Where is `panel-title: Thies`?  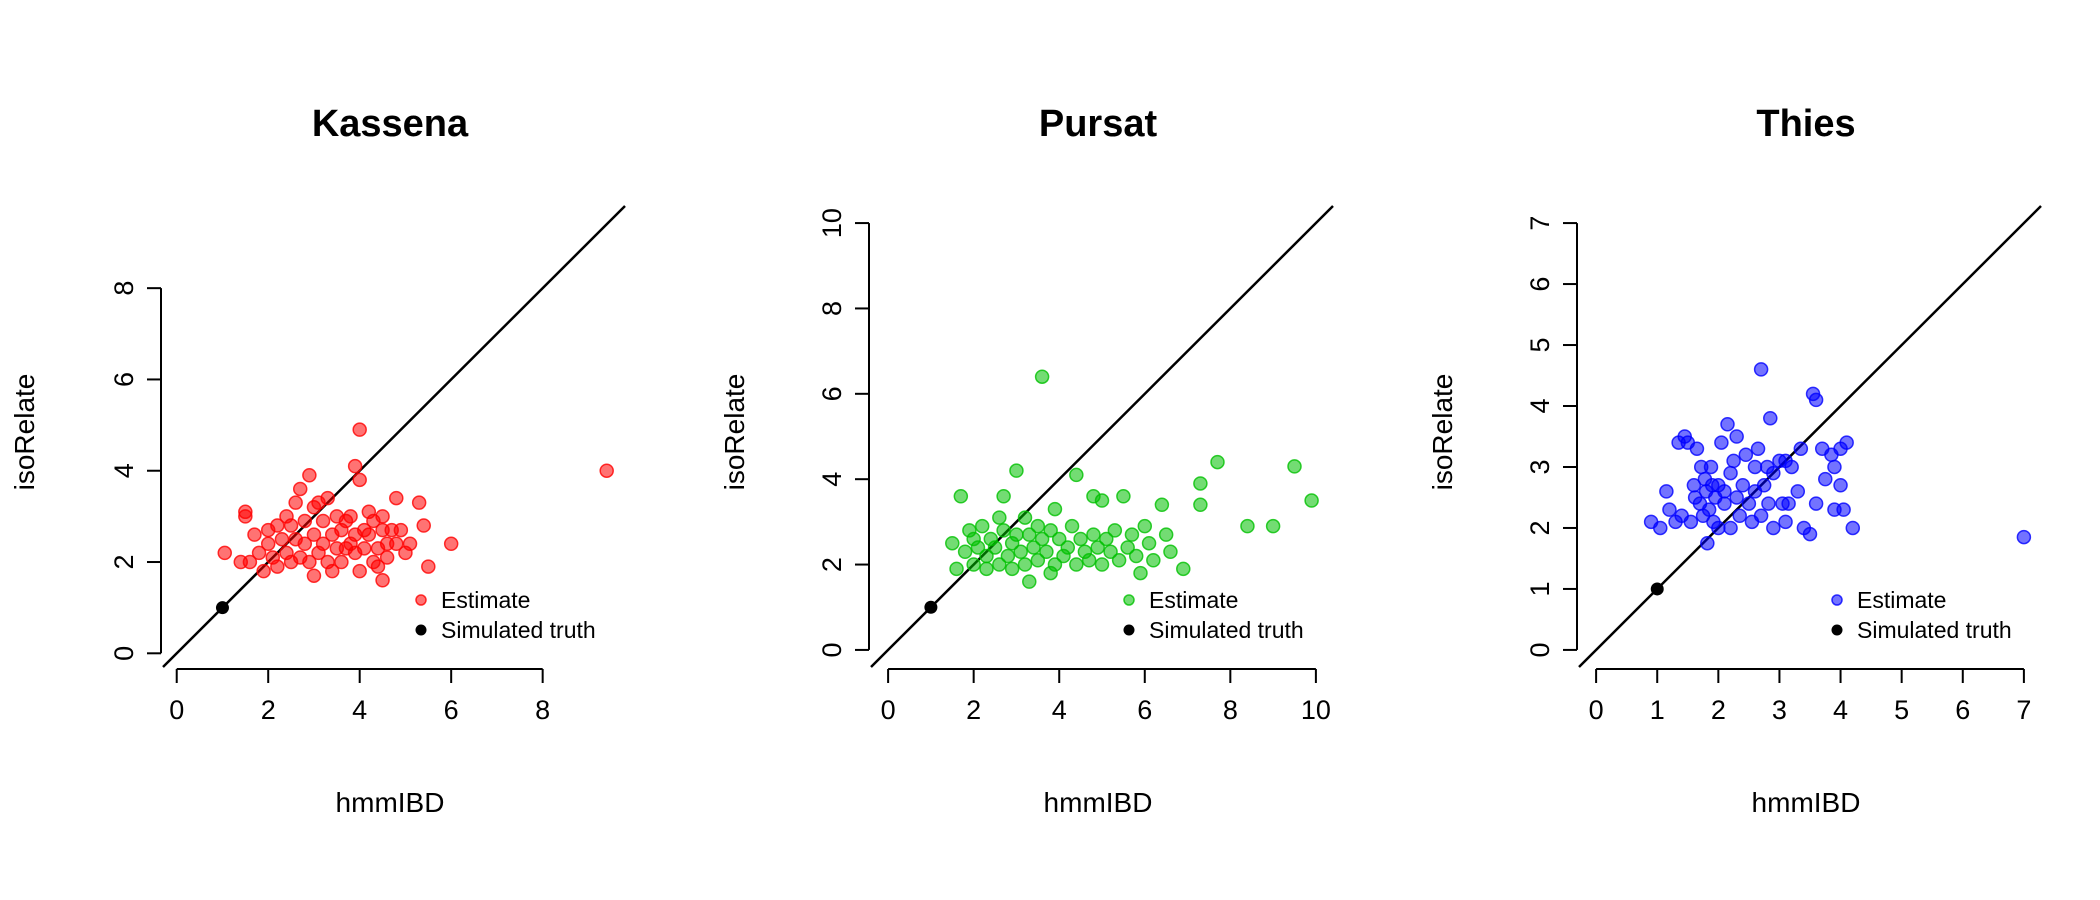 panel-title: Thies is located at coordinates (1805, 124).